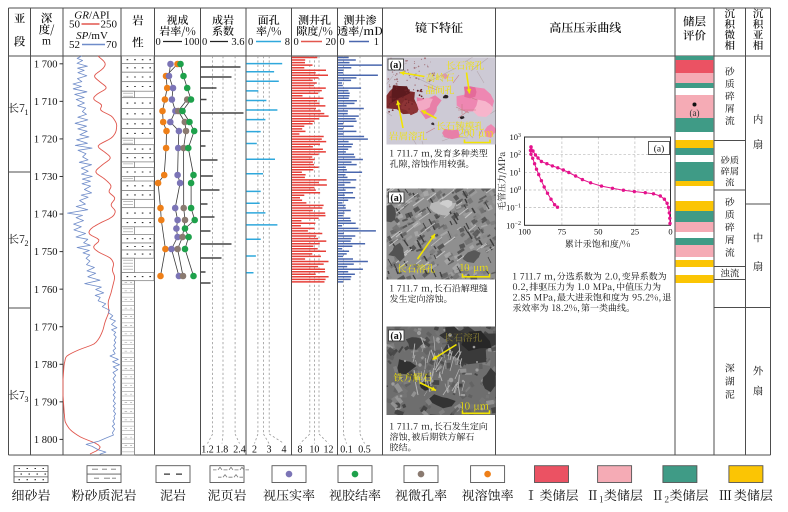  I want to click on svg-text: 1 740, so click(46, 215).